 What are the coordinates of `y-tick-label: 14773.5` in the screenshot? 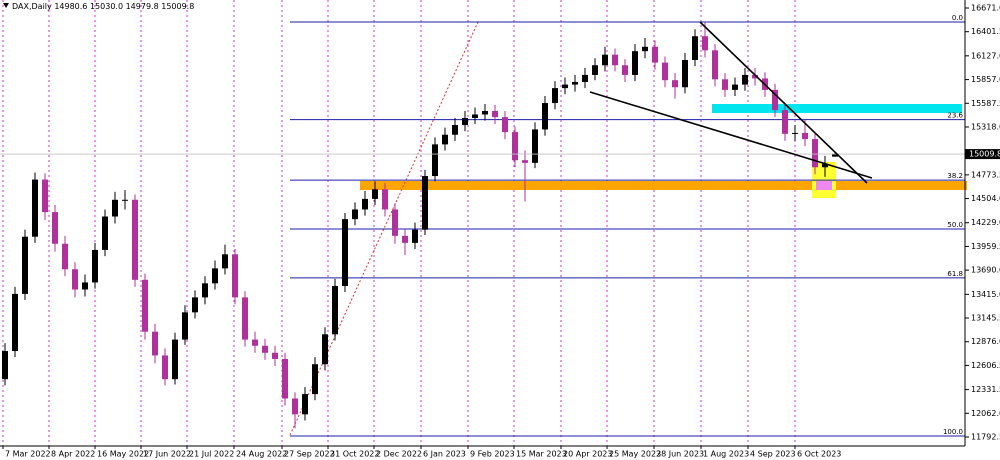 It's located at (985, 174).